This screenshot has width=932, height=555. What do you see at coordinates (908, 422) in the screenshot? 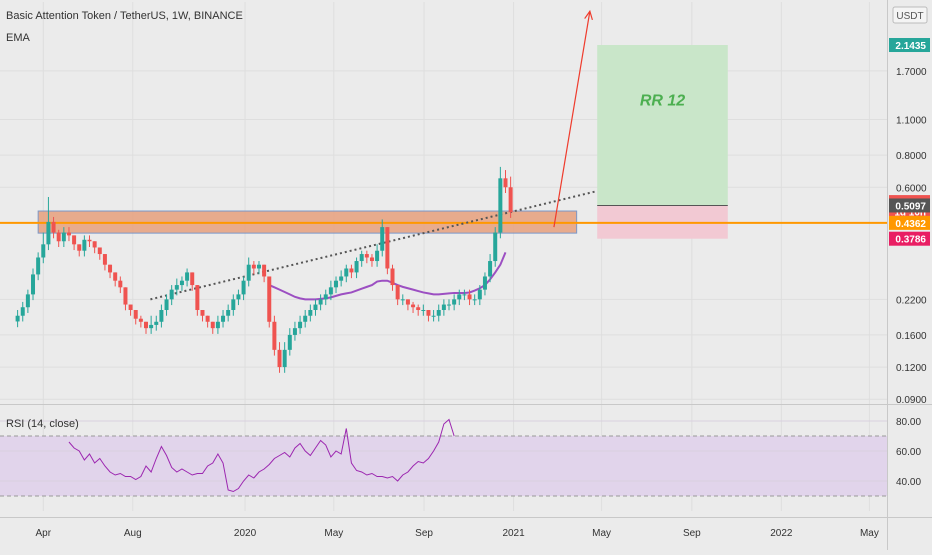
I see `rsi-tick-label: 80.00` at bounding box center [908, 422].